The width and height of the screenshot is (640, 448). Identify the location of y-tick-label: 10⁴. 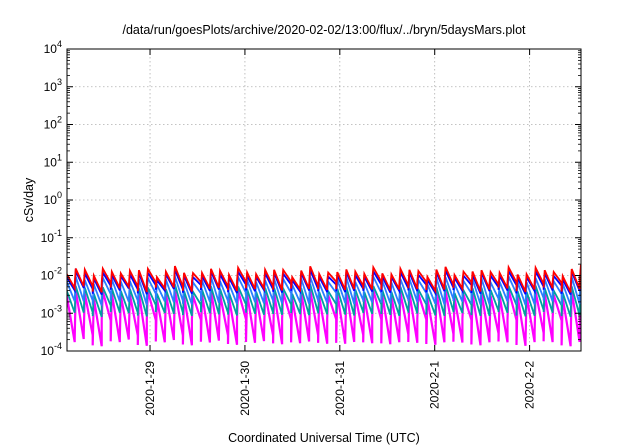
(53, 47).